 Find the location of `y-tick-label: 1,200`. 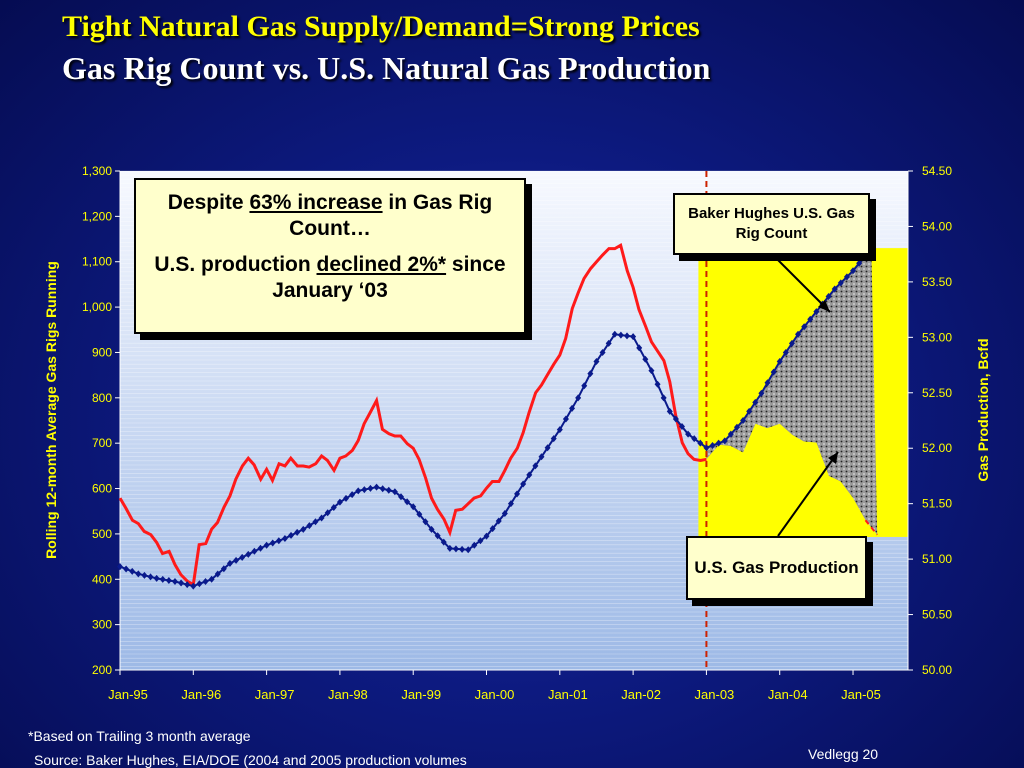

y-tick-label: 1,200 is located at coordinates (97, 216).